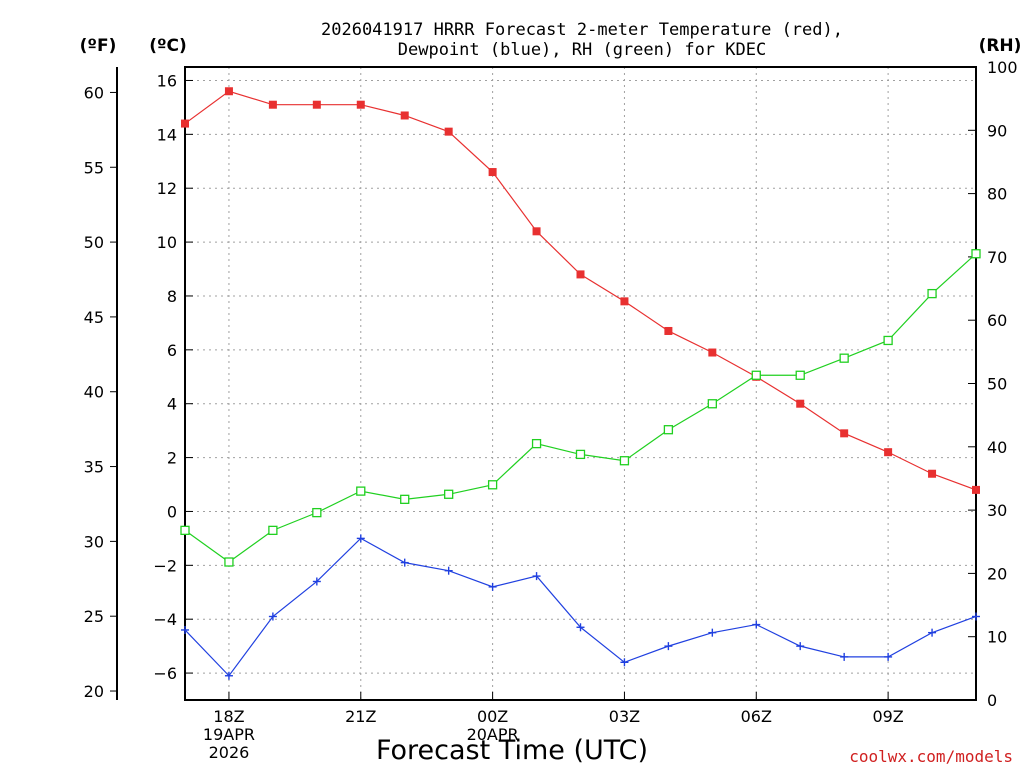 Image resolution: width=1024 pixels, height=768 pixels. I want to click on celsius-tick-label: 10, so click(167, 242).